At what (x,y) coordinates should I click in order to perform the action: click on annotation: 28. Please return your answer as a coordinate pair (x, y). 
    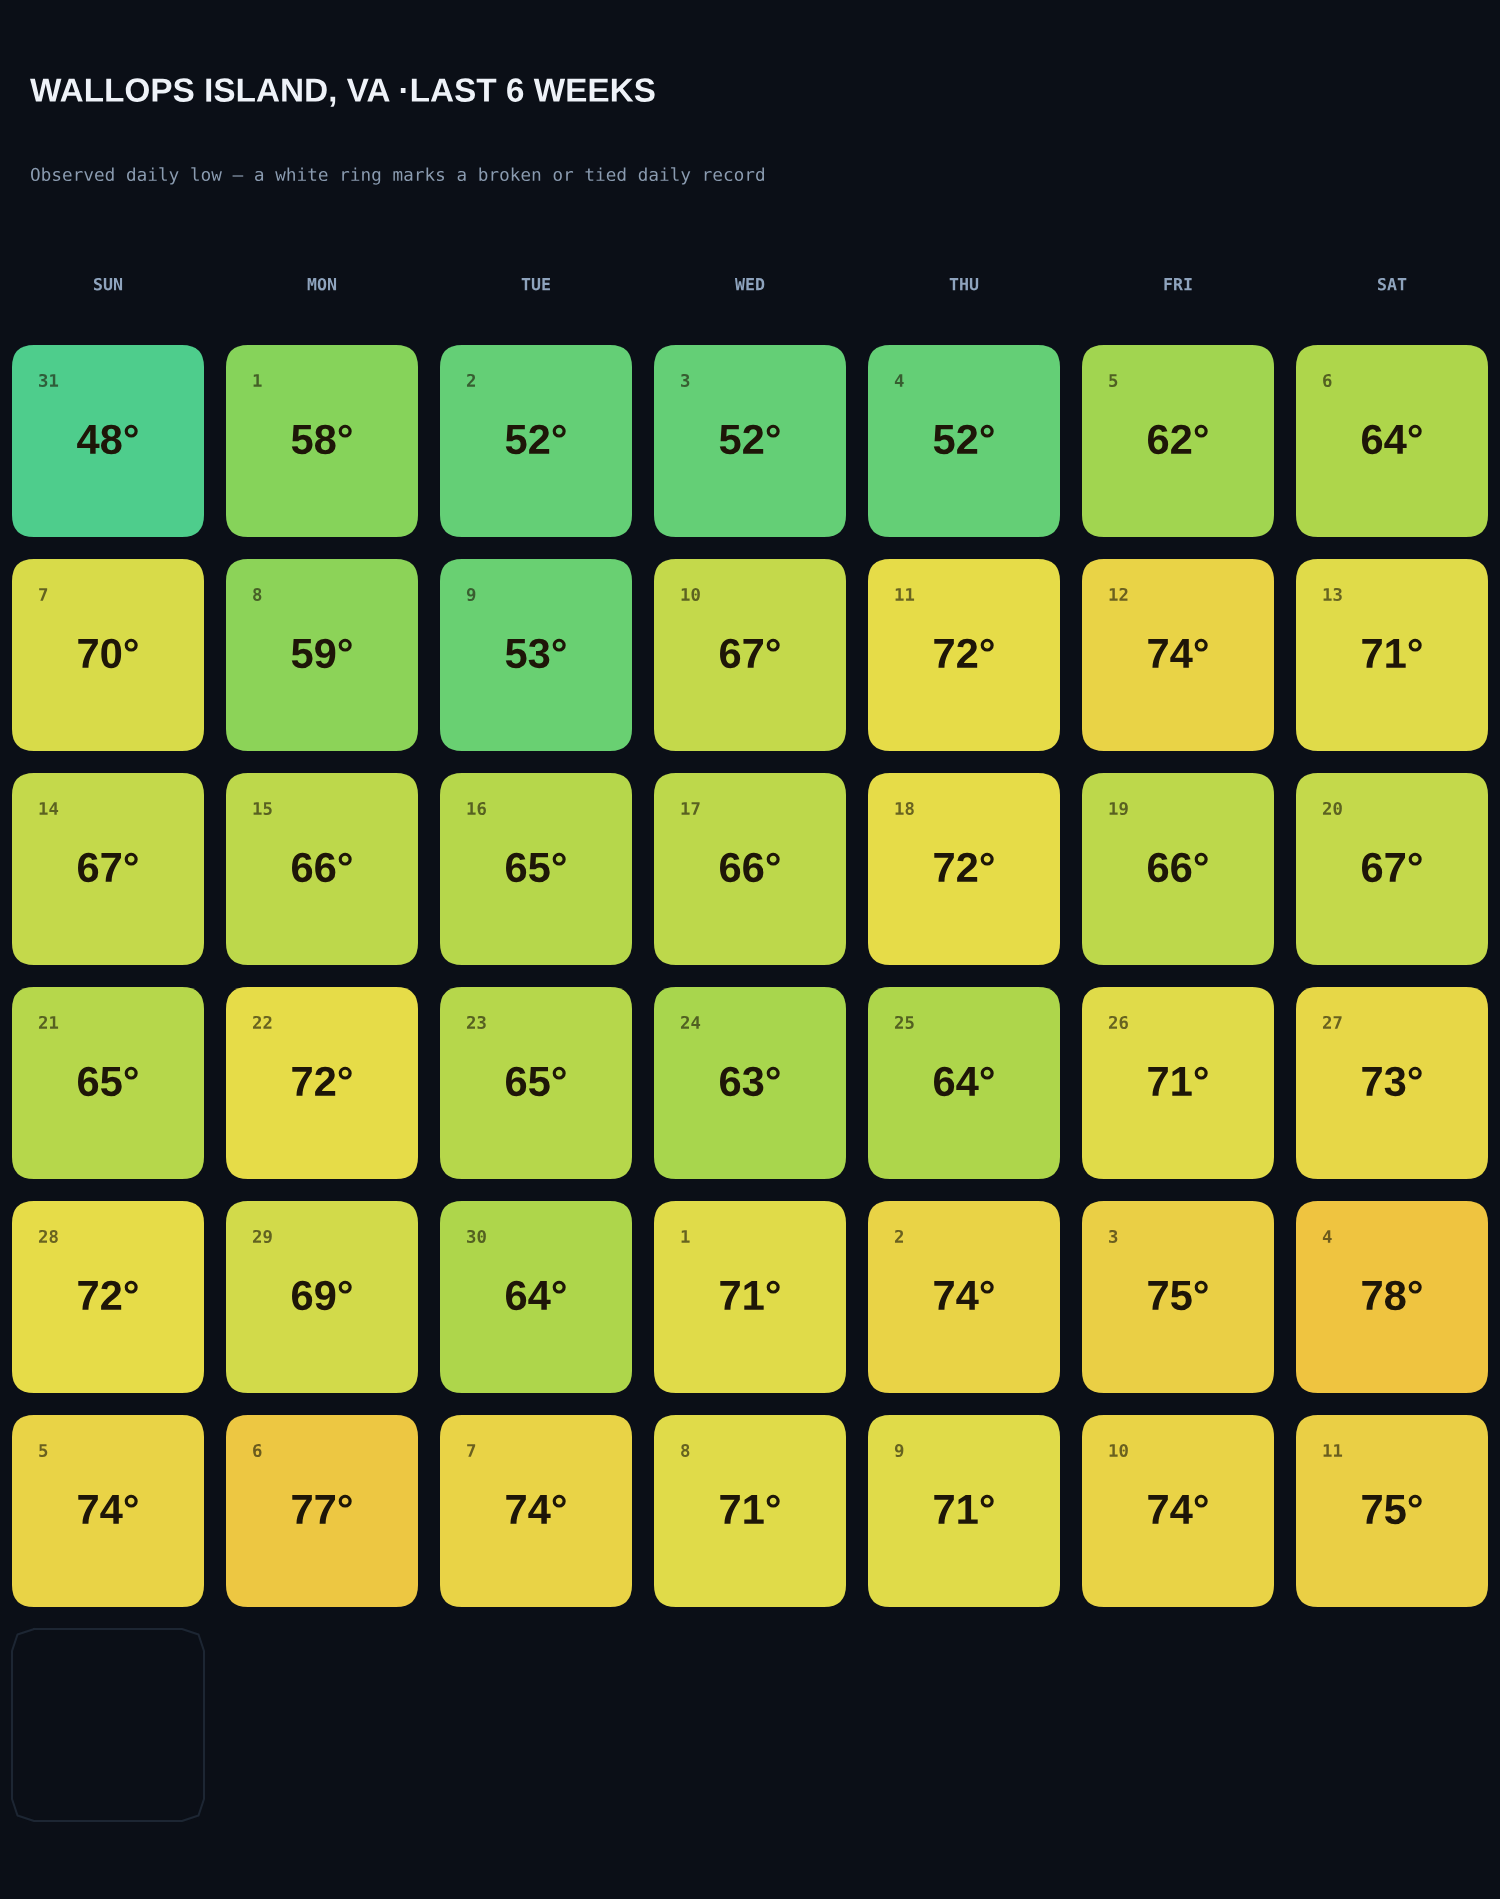
    Looking at the image, I should click on (48, 1236).